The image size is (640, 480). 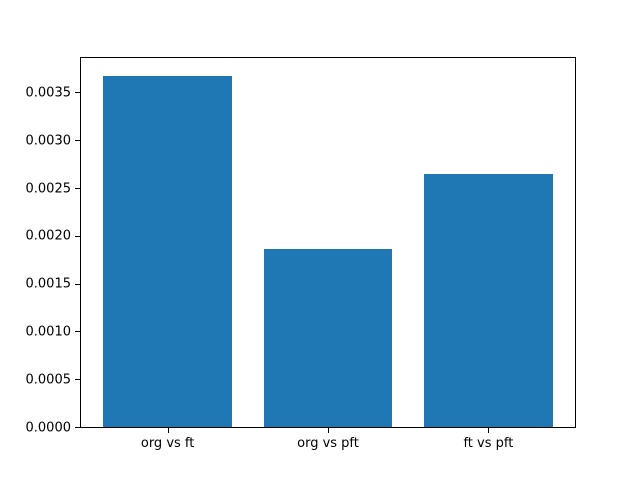 I want to click on y-tick-label: 0.0000, so click(x=48, y=427).